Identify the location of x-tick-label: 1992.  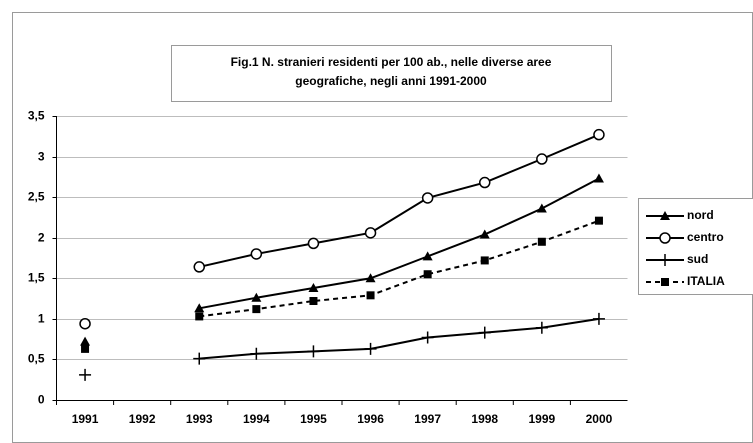
(142, 419).